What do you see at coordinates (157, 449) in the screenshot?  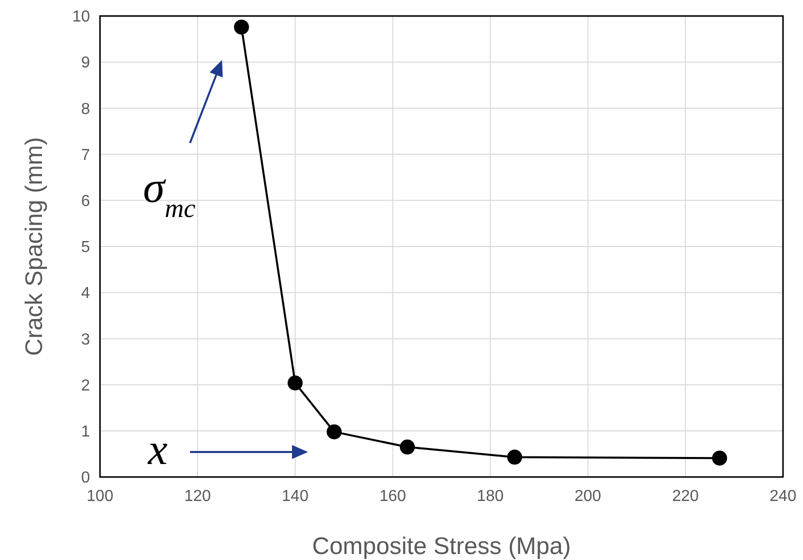 I see `annotation: x` at bounding box center [157, 449].